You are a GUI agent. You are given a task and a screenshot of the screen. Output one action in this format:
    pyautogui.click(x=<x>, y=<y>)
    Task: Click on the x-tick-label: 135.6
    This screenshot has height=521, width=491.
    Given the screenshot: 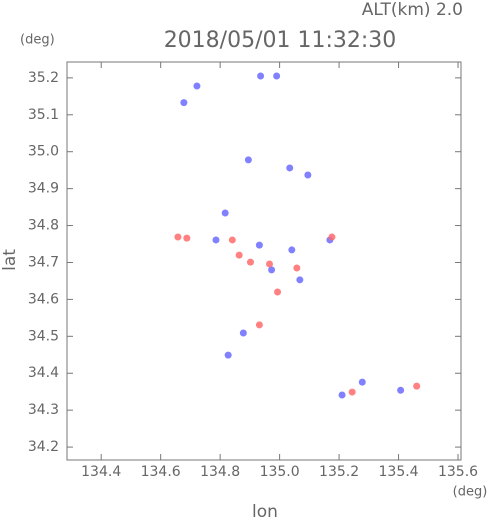 What is the action you would take?
    pyautogui.click(x=458, y=472)
    